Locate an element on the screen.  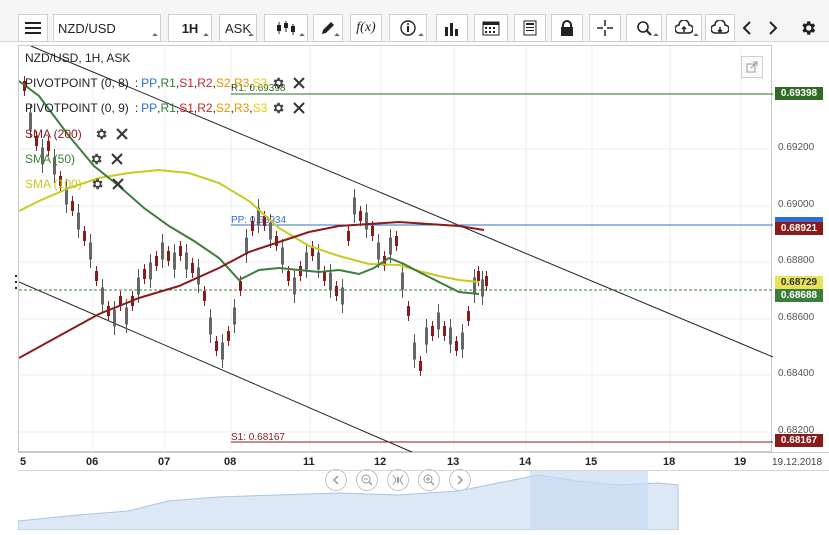
price-type-selector: ASK is located at coordinates (238, 28).